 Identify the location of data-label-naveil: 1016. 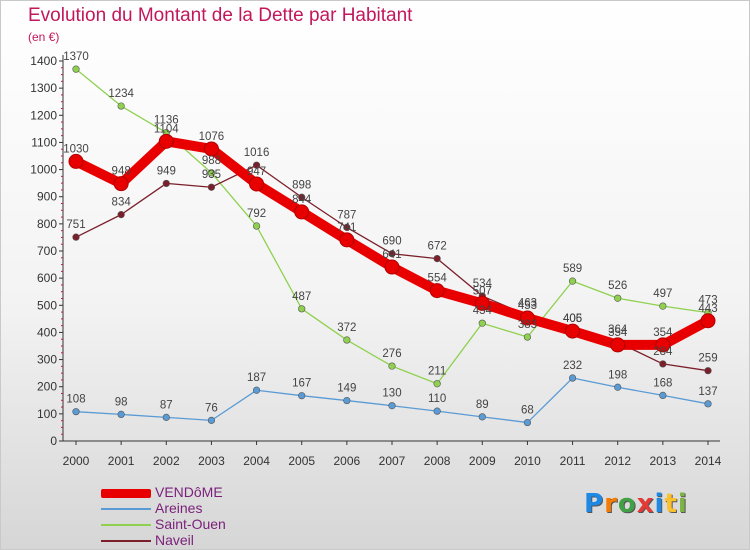
(257, 153).